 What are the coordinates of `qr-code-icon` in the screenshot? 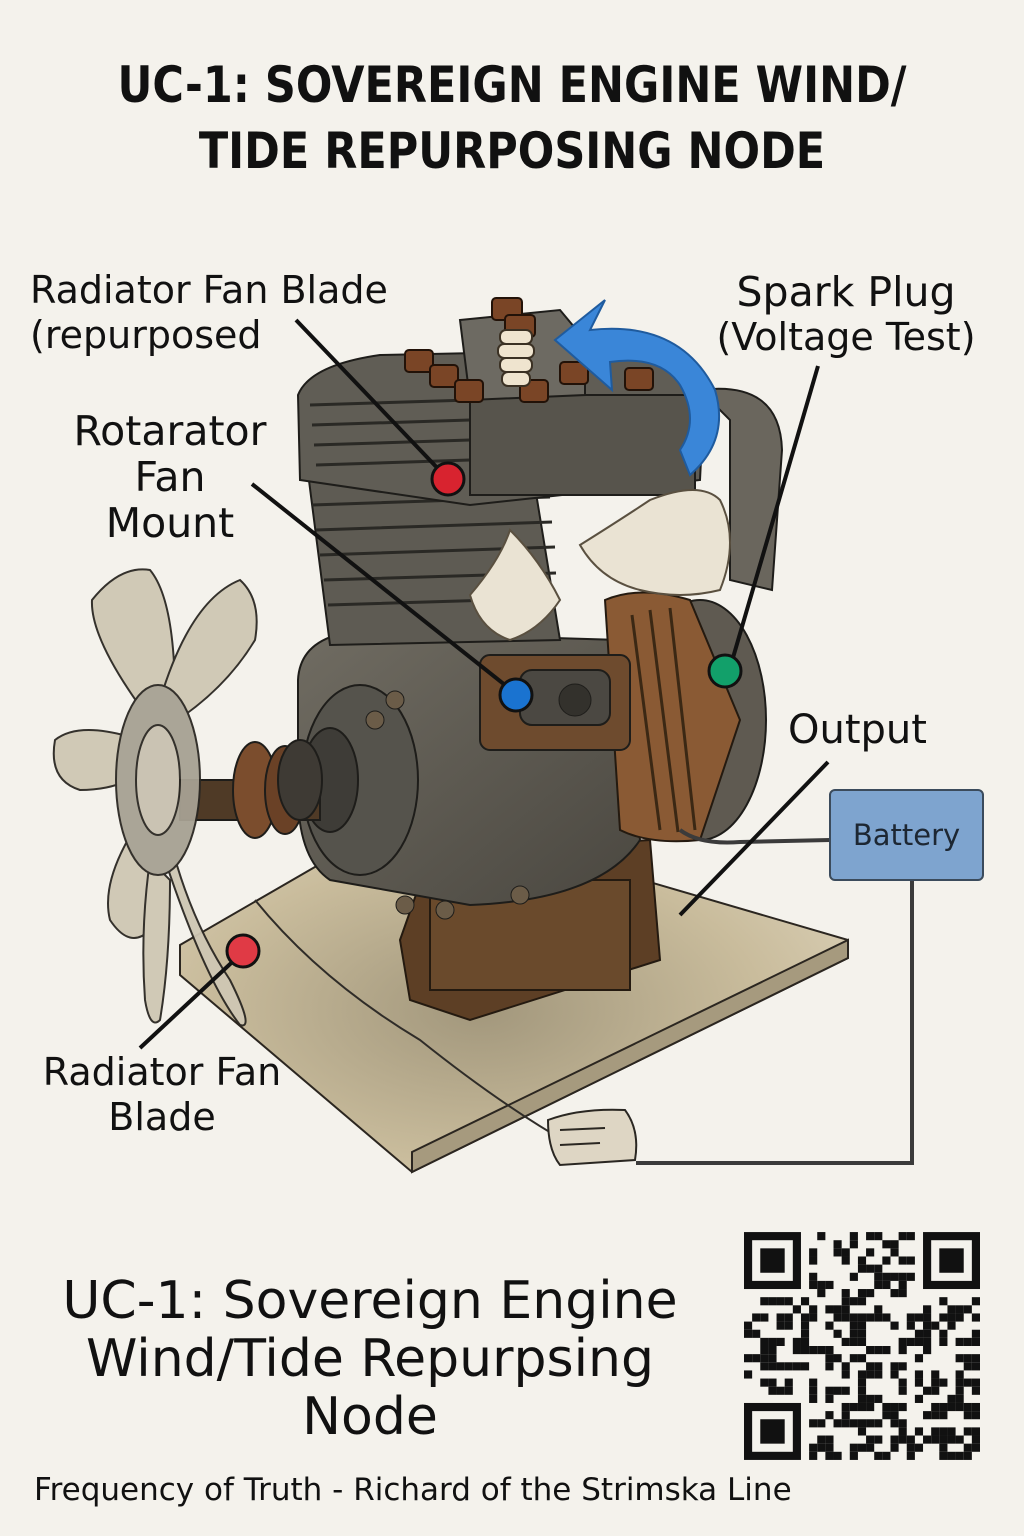 It's located at (862, 1346).